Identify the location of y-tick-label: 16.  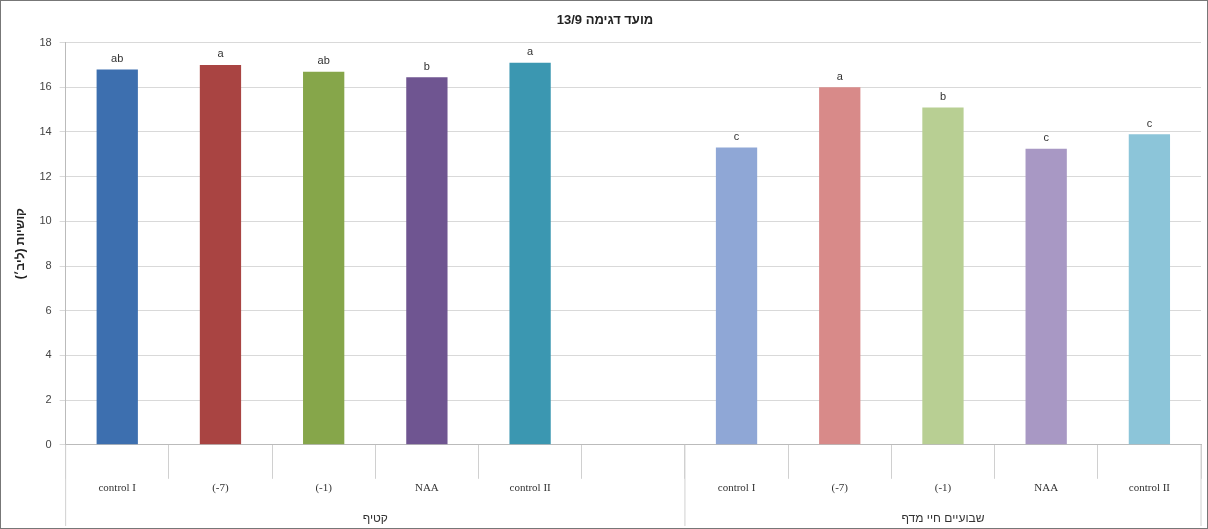
(45, 86).